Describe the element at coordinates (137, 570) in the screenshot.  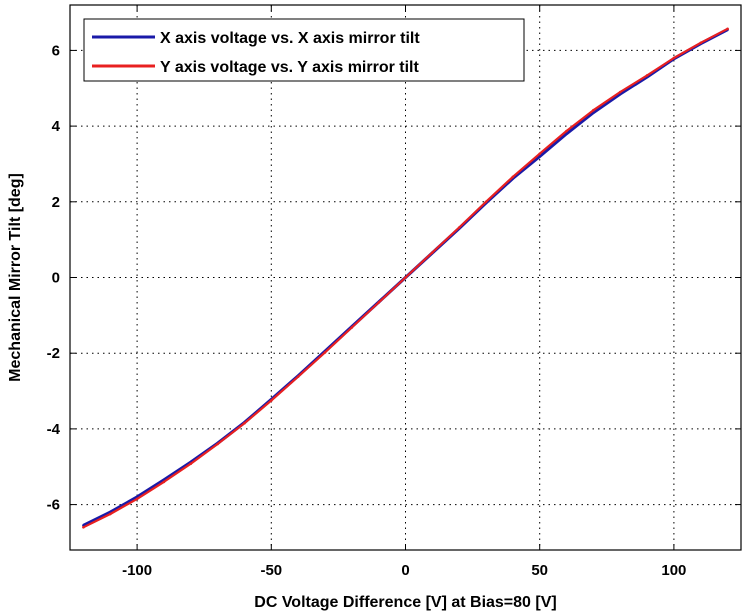
I see `x-tick-label: -100` at that location.